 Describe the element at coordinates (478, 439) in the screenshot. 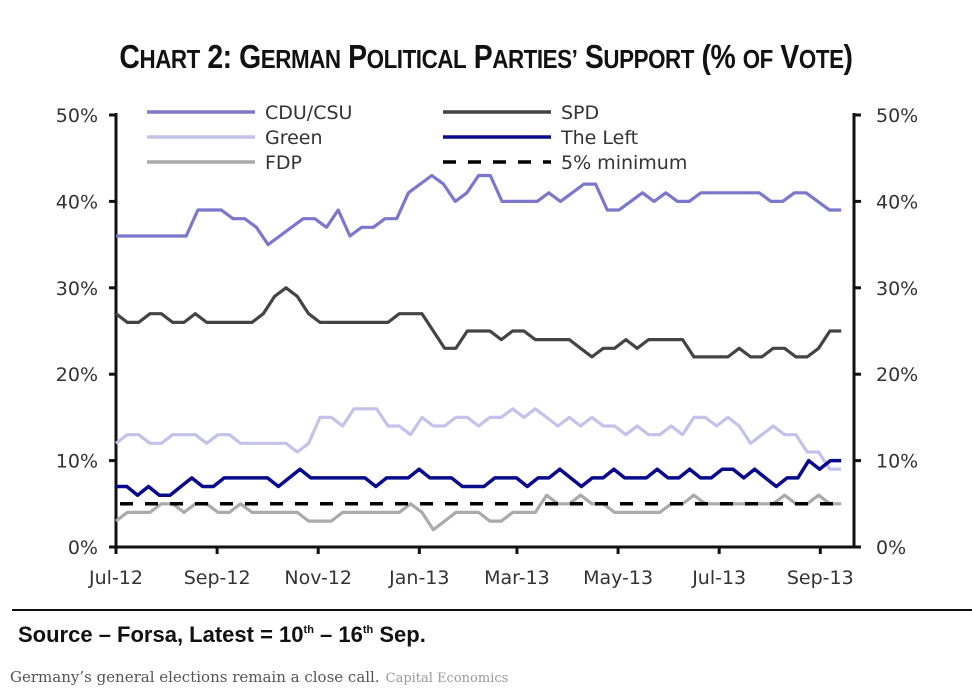

I see `series-line-green` at that location.